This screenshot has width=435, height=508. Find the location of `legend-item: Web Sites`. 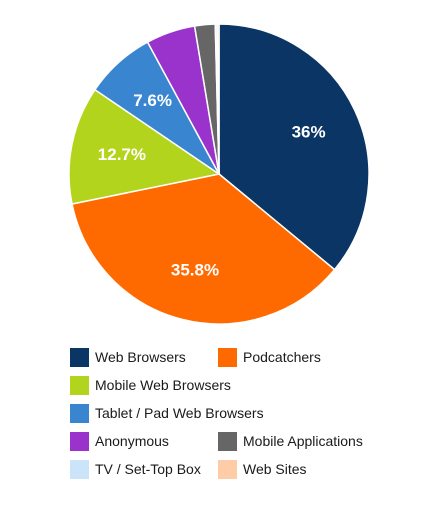

legend-item: Web Sites is located at coordinates (262, 469).